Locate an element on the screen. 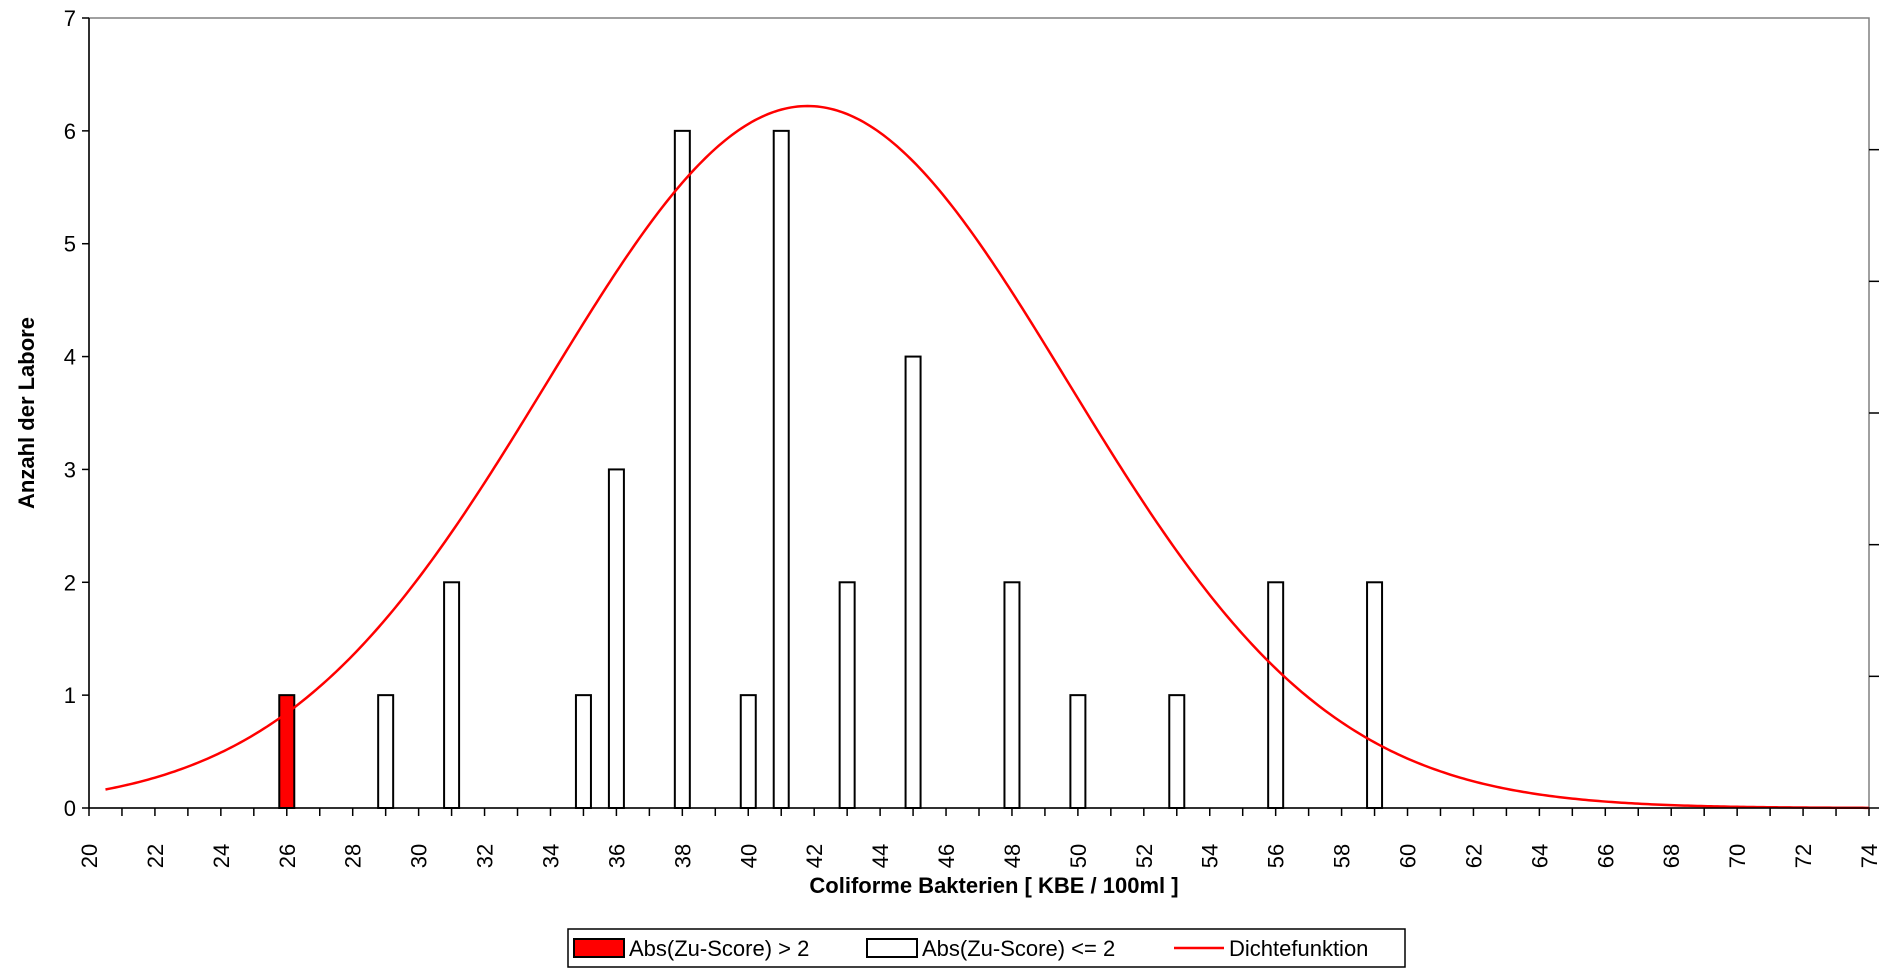 Image resolution: width=1896 pixels, height=971 pixels. x-tick-label: 44 is located at coordinates (880, 856).